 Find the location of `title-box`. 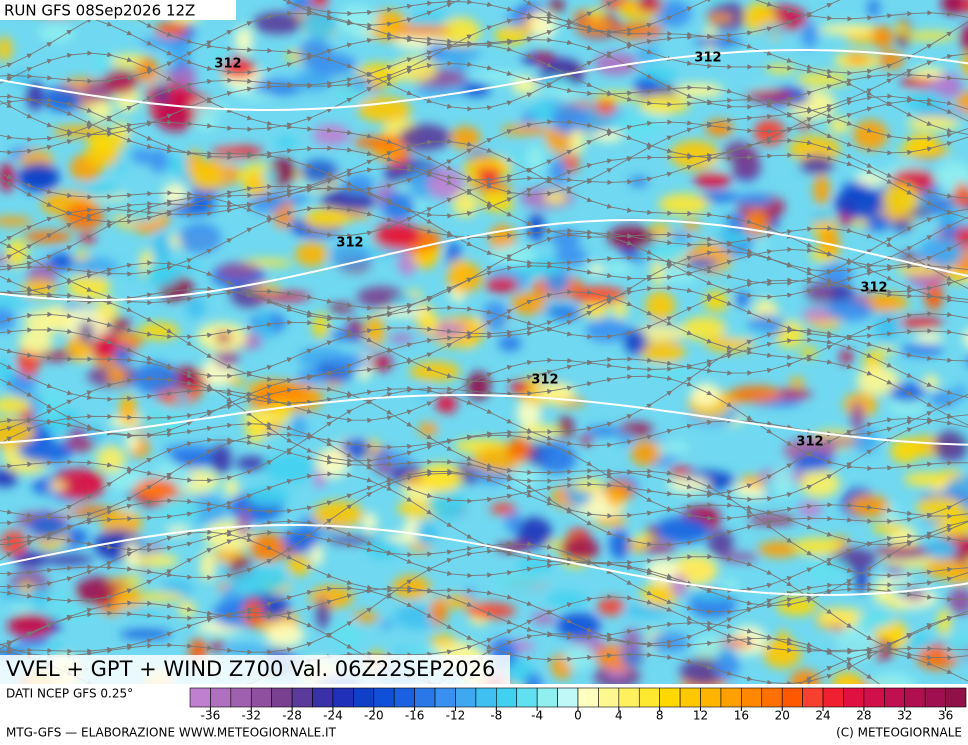

title-box is located at coordinates (255, 669).